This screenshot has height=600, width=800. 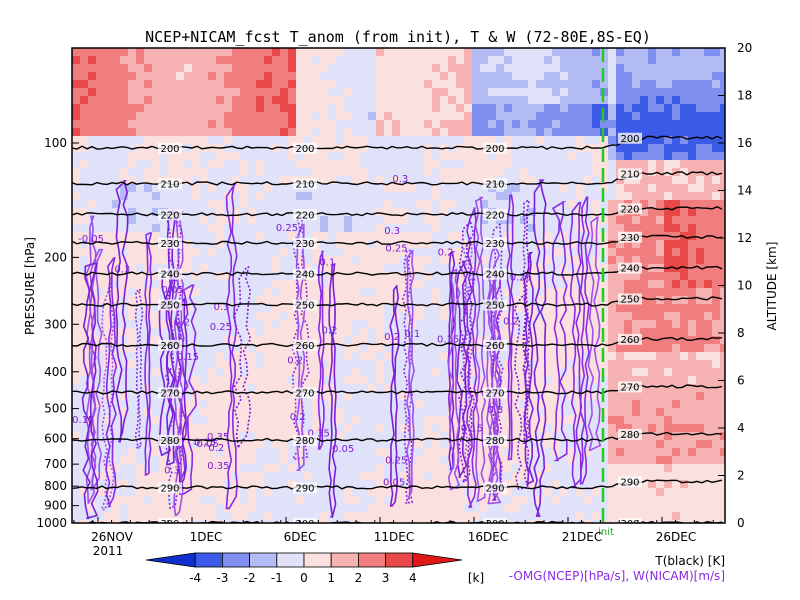 What do you see at coordinates (222, 307) in the screenshot?
I see `w-contour-label: 0.3` at bounding box center [222, 307].